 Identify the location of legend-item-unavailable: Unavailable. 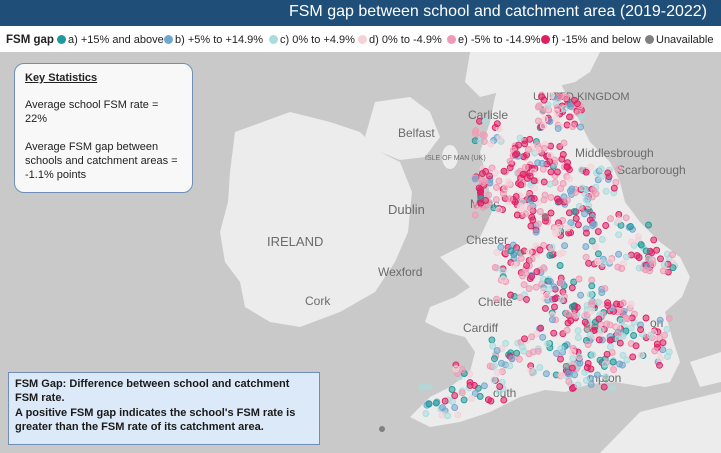
(679, 40).